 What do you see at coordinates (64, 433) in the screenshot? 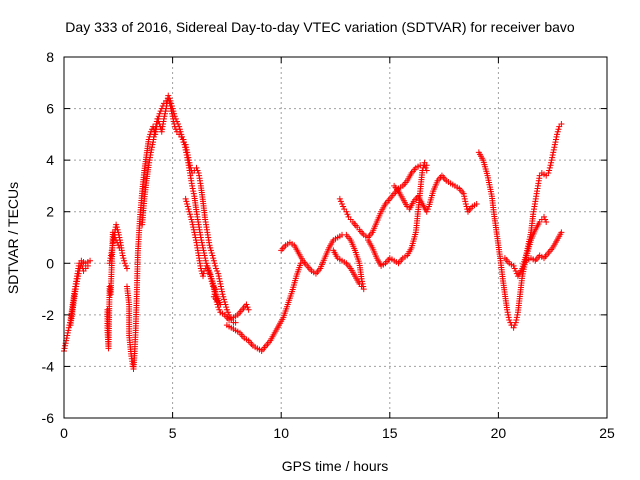
I see `x-tick-label: 0` at bounding box center [64, 433].